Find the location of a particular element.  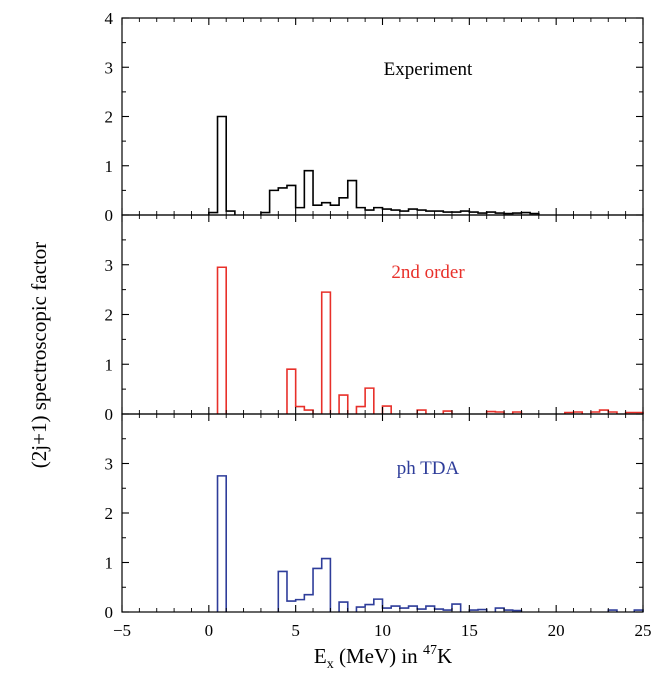

y-tick-label-0-0: 0 is located at coordinates (109, 215).